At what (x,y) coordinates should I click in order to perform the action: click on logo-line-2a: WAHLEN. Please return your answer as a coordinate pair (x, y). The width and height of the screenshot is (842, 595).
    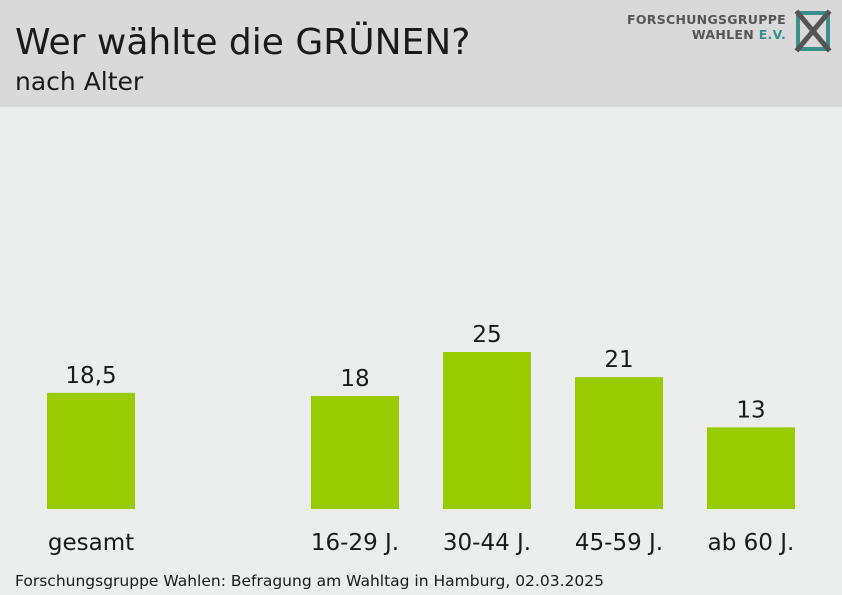
    Looking at the image, I should click on (725, 34).